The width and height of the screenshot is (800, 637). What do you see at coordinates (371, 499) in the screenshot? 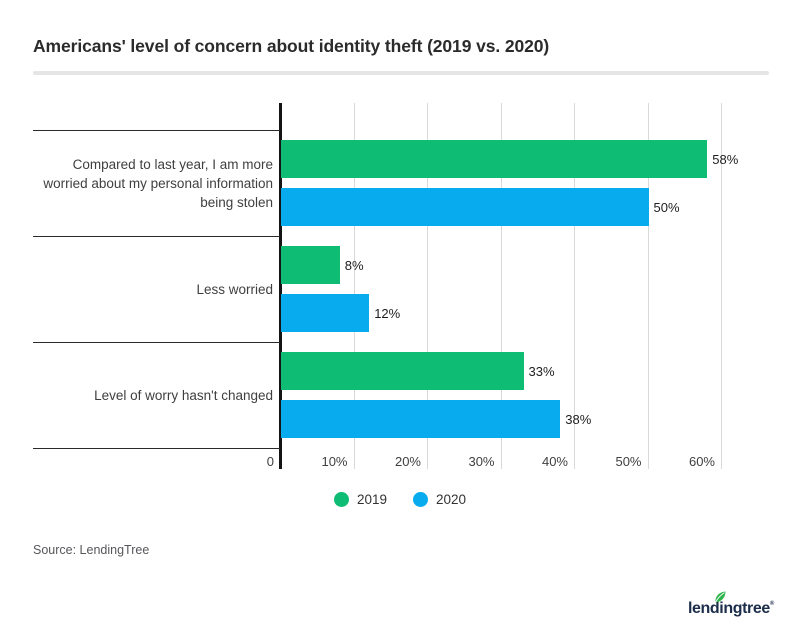
I see `legend-label: 2019` at bounding box center [371, 499].